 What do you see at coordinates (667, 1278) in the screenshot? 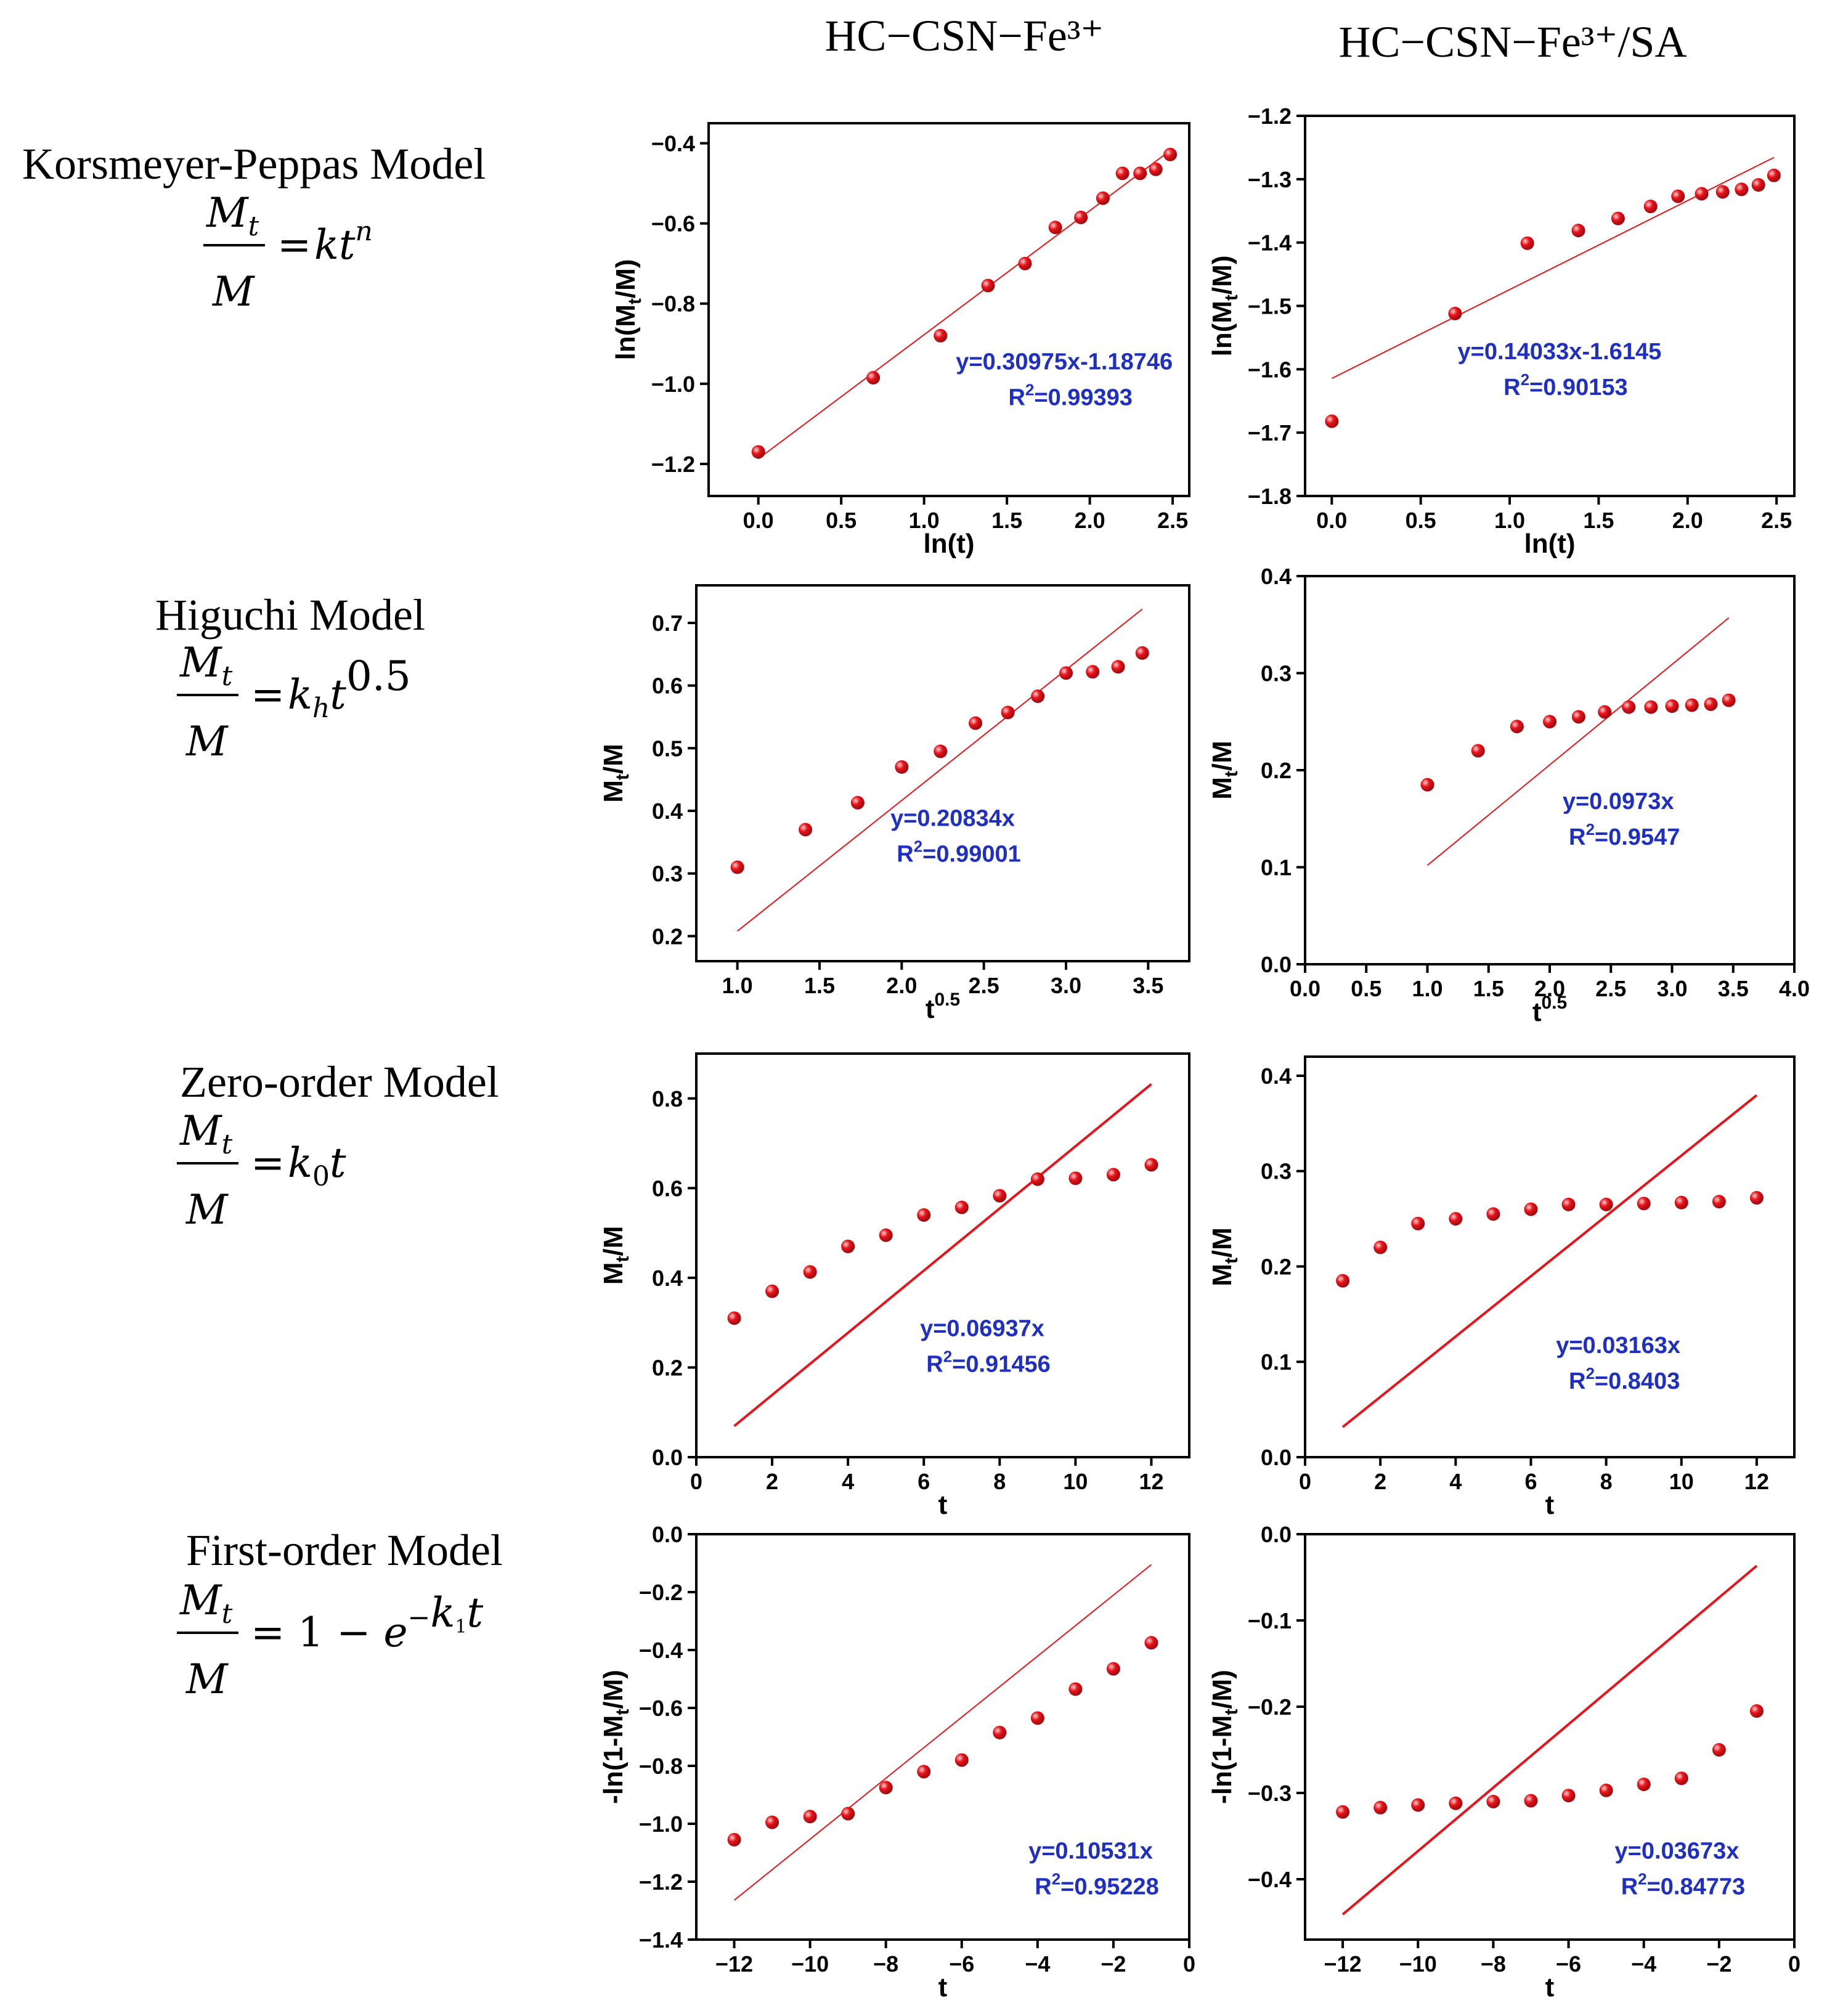
I see `y-tick-label: 0.4` at bounding box center [667, 1278].